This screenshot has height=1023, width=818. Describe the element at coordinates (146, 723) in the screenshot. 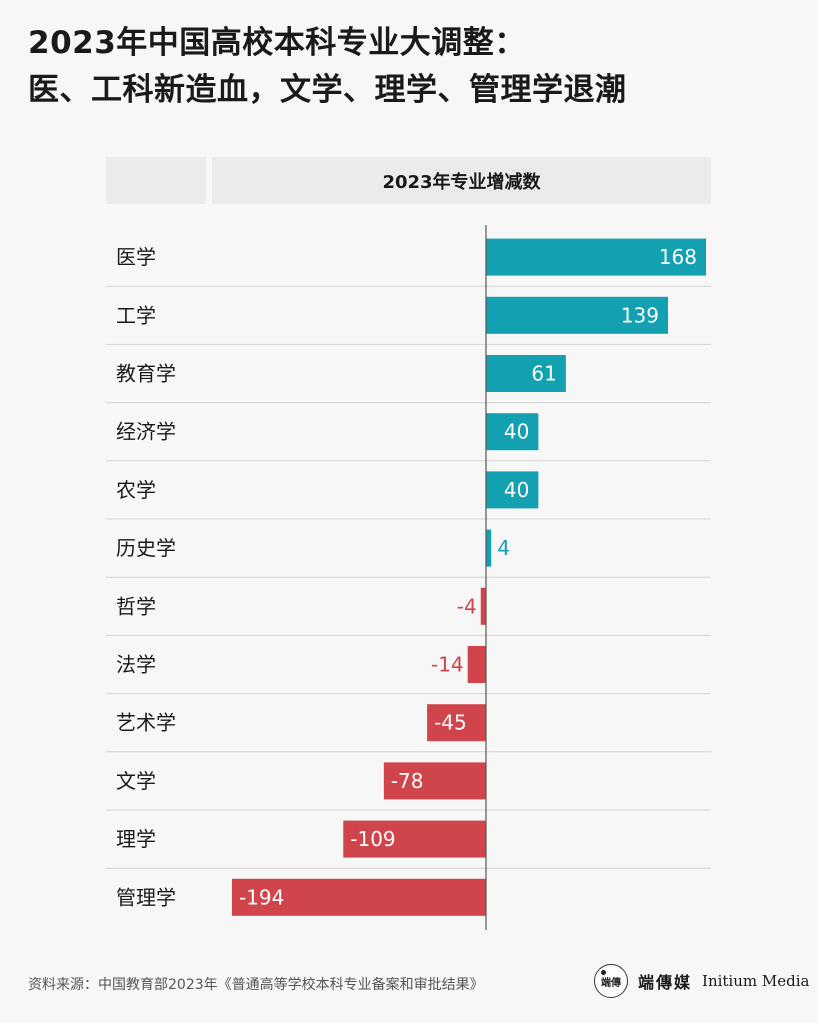

I see `category-label: 艺术学` at that location.